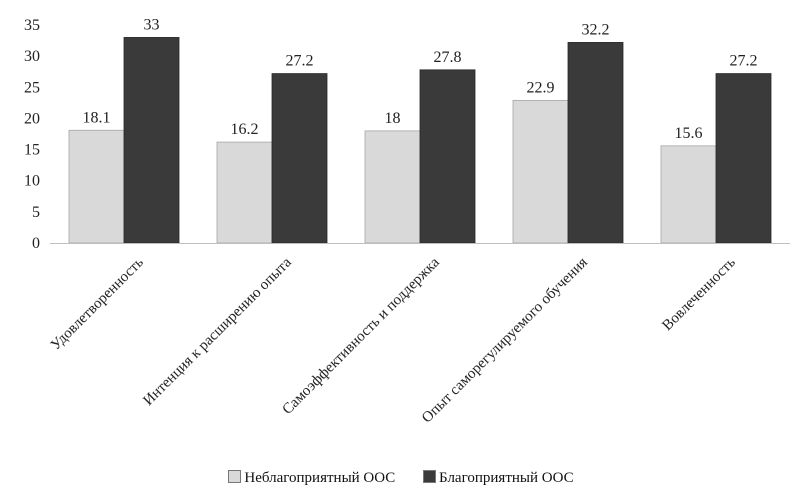  Describe the element at coordinates (97, 117) in the screenshot. I see `data-label-unfavorable: 18.1` at that location.